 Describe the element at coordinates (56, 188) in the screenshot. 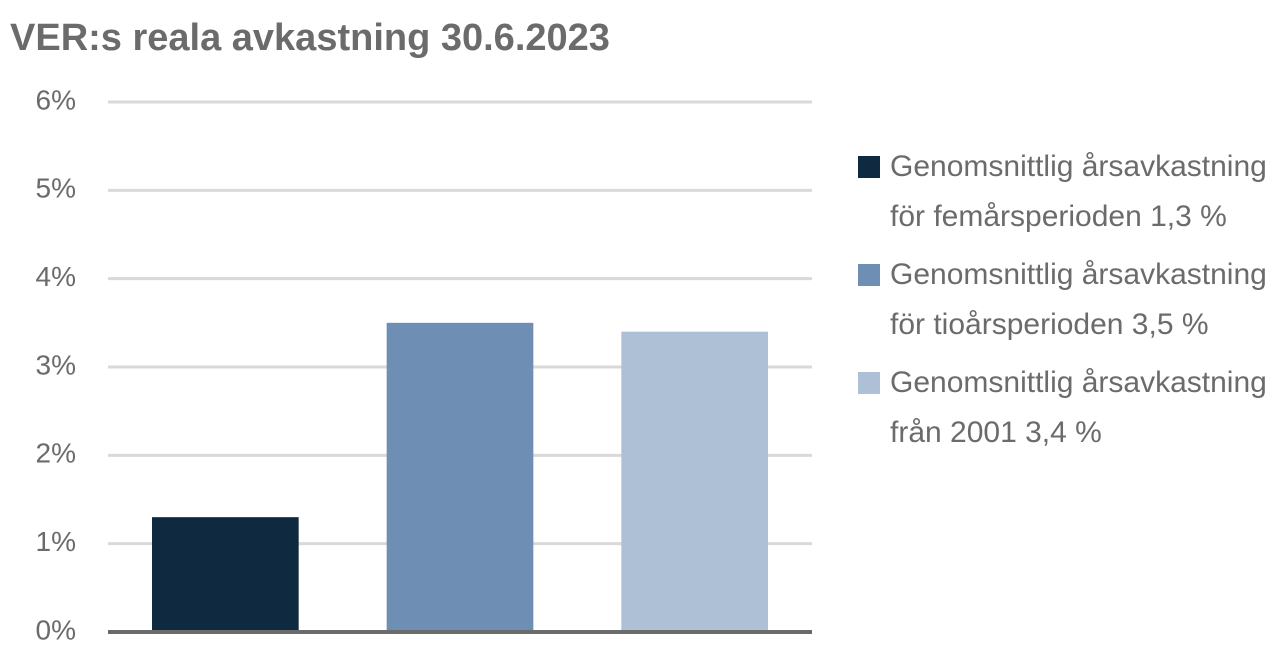

I see `y-tick-label: 5%` at that location.